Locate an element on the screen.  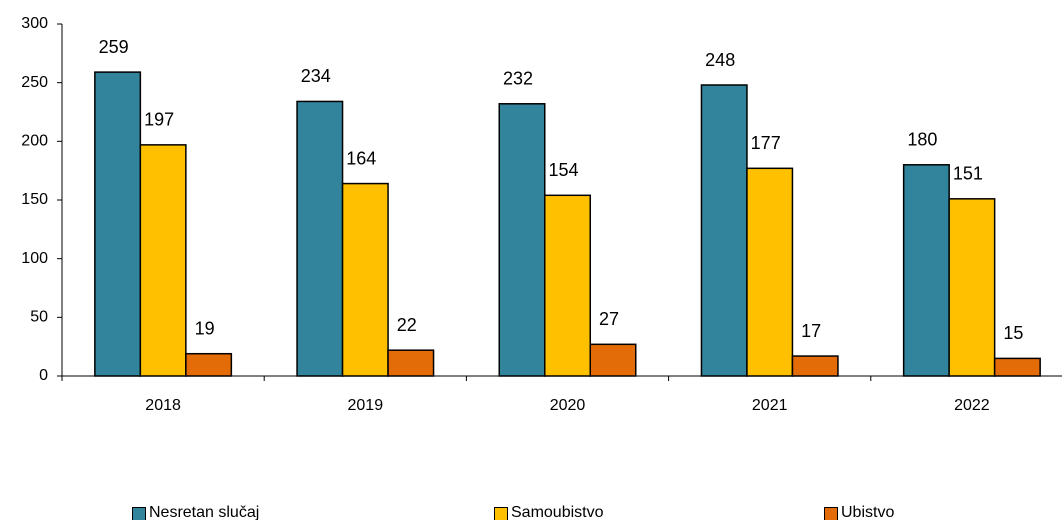
value-label: 164 is located at coordinates (361, 158).